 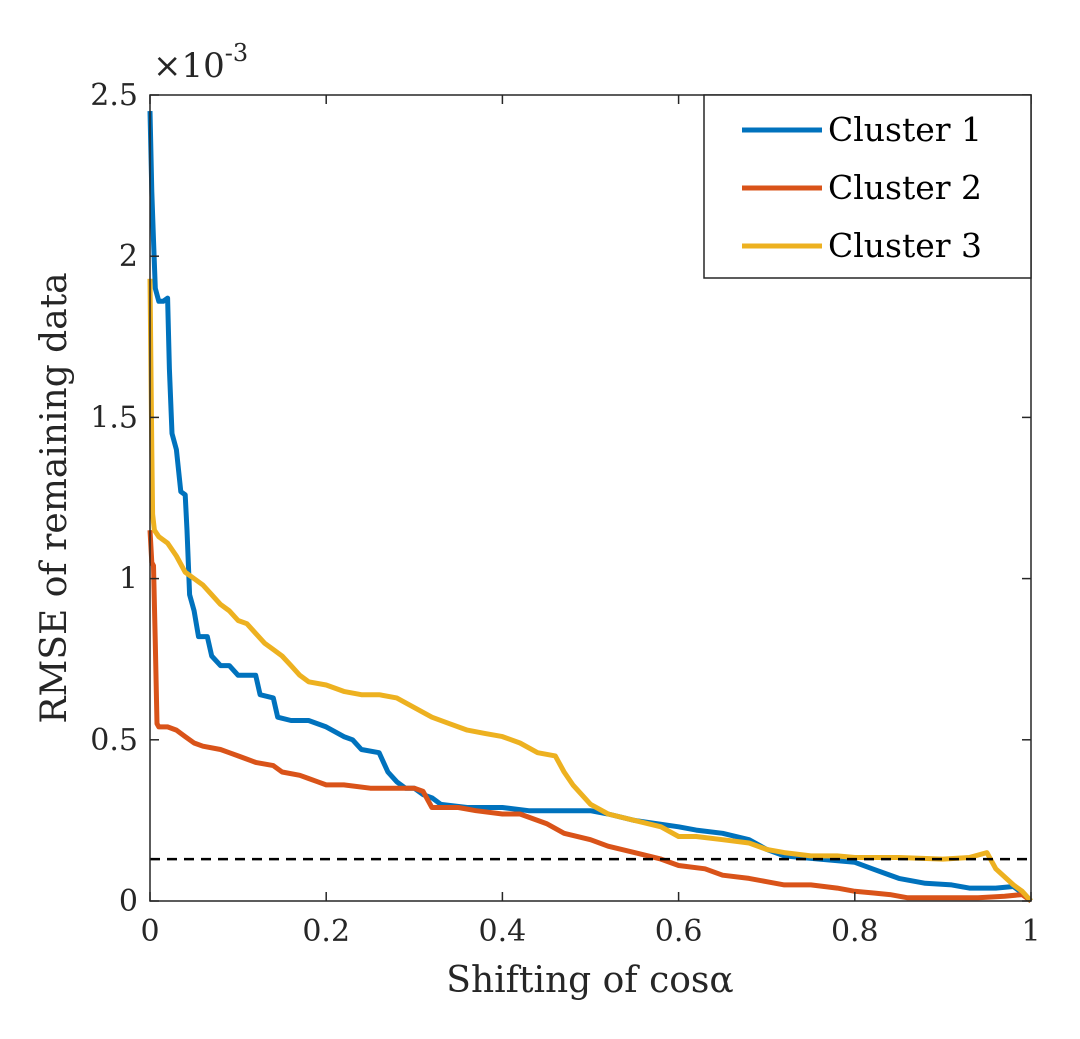 I want to click on y-tick-label: 2.5, so click(x=114, y=95).